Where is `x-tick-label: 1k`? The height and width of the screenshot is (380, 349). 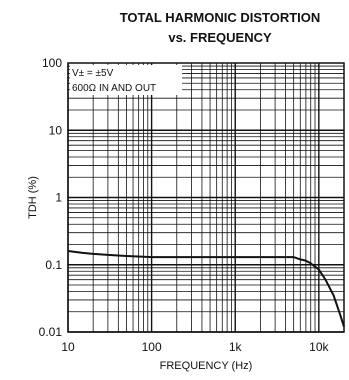 x-tick-label: 1k is located at coordinates (236, 347).